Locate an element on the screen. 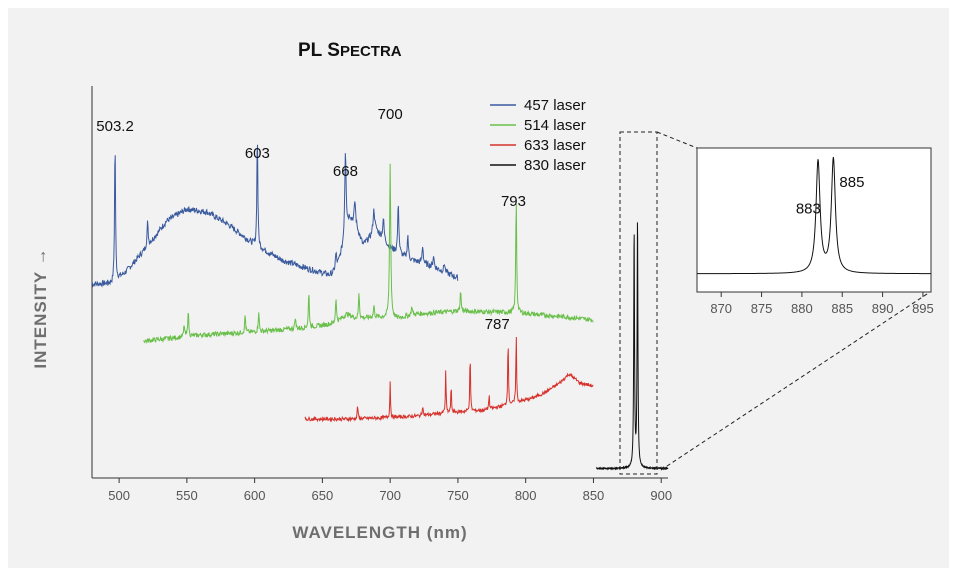 Image resolution: width=957 pixels, height=576 pixels. inset-tick-label: 890 is located at coordinates (883, 308).